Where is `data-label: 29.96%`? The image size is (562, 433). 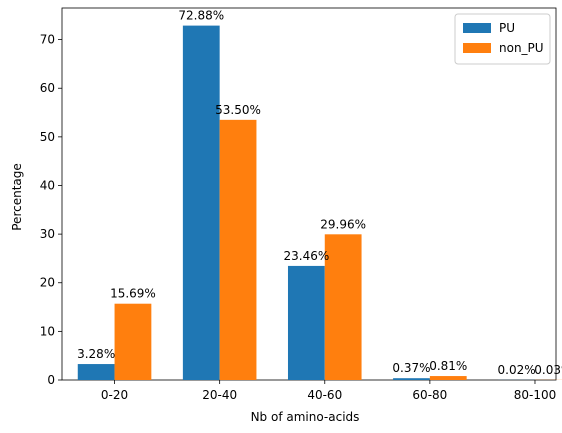 data-label: 29.96% is located at coordinates (343, 224).